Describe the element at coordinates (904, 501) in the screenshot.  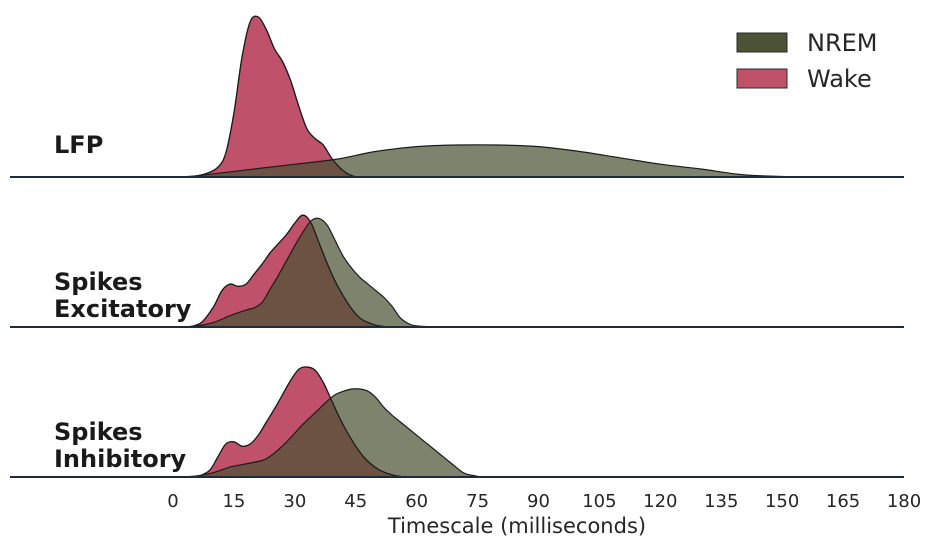
I see `x-tick-label-180: 180` at that location.